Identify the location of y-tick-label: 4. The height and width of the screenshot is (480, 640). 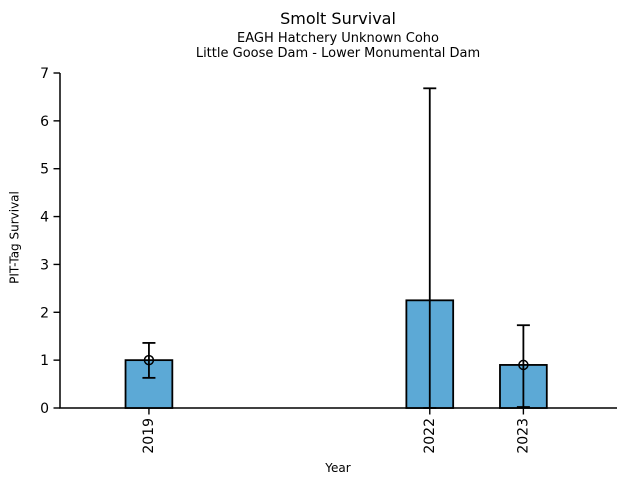
(44, 218).